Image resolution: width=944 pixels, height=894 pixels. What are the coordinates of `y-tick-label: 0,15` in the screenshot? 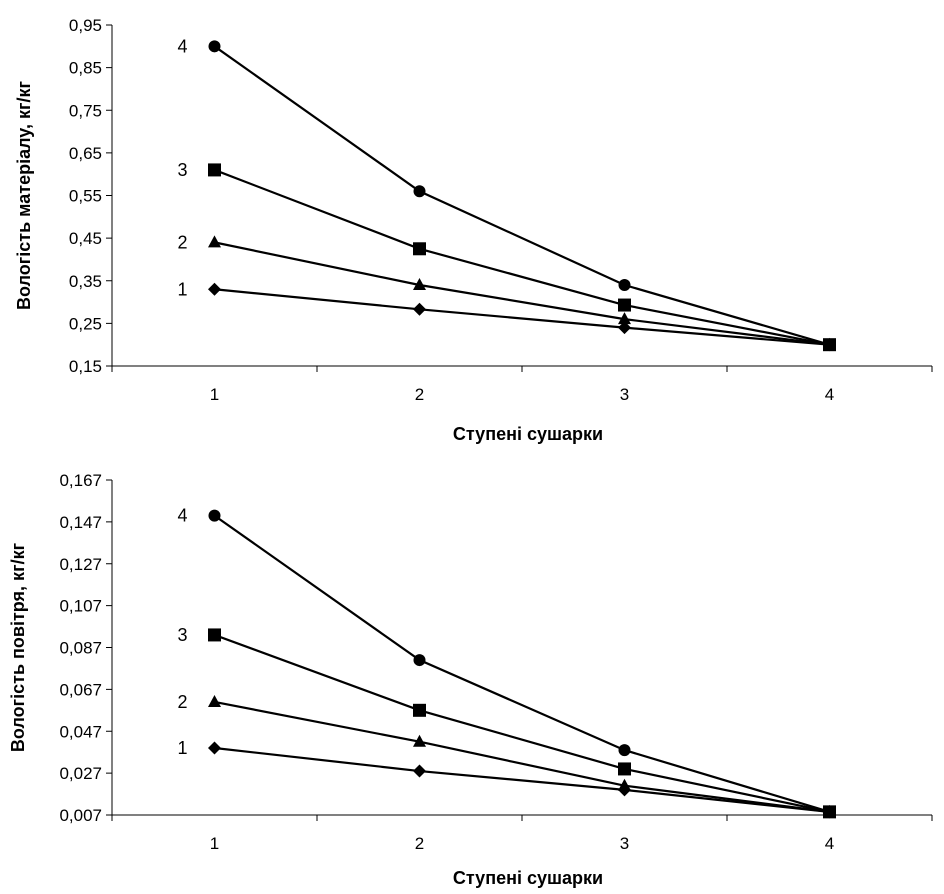 It's located at (85, 366).